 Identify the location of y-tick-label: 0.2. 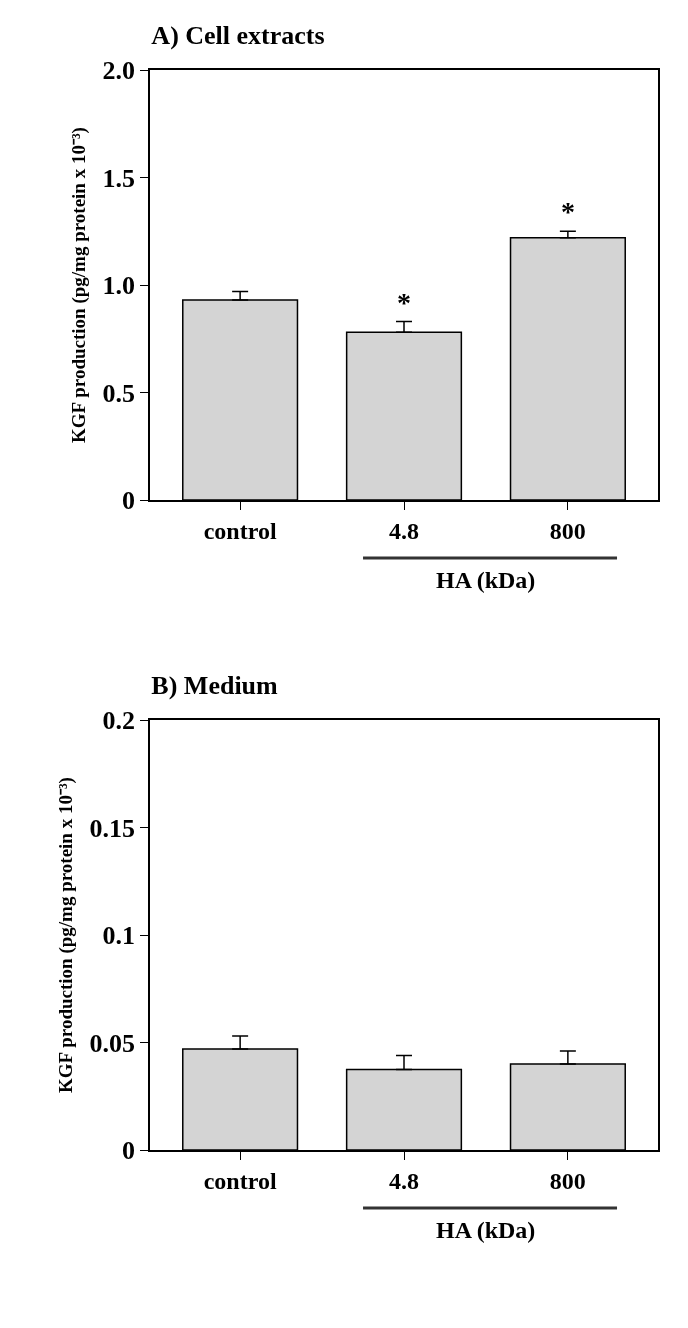
(119, 721).